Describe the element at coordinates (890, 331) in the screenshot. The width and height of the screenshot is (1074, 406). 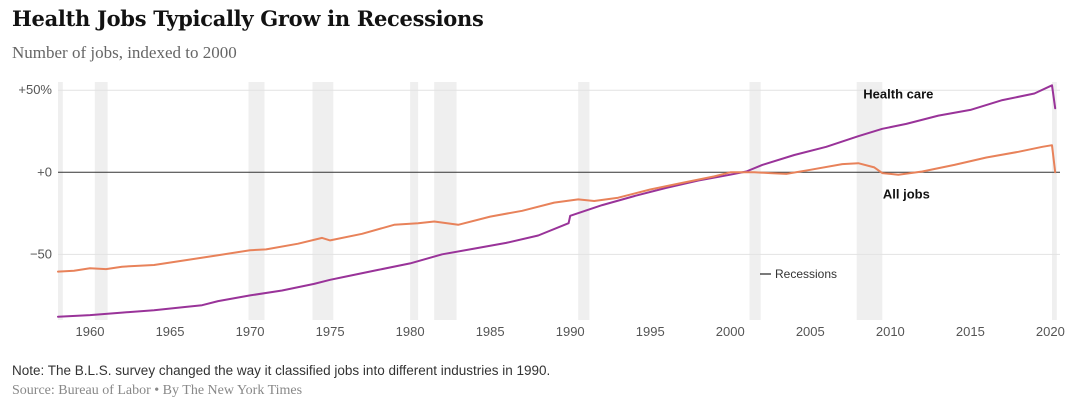
I see `x-tick-label: 2010` at that location.